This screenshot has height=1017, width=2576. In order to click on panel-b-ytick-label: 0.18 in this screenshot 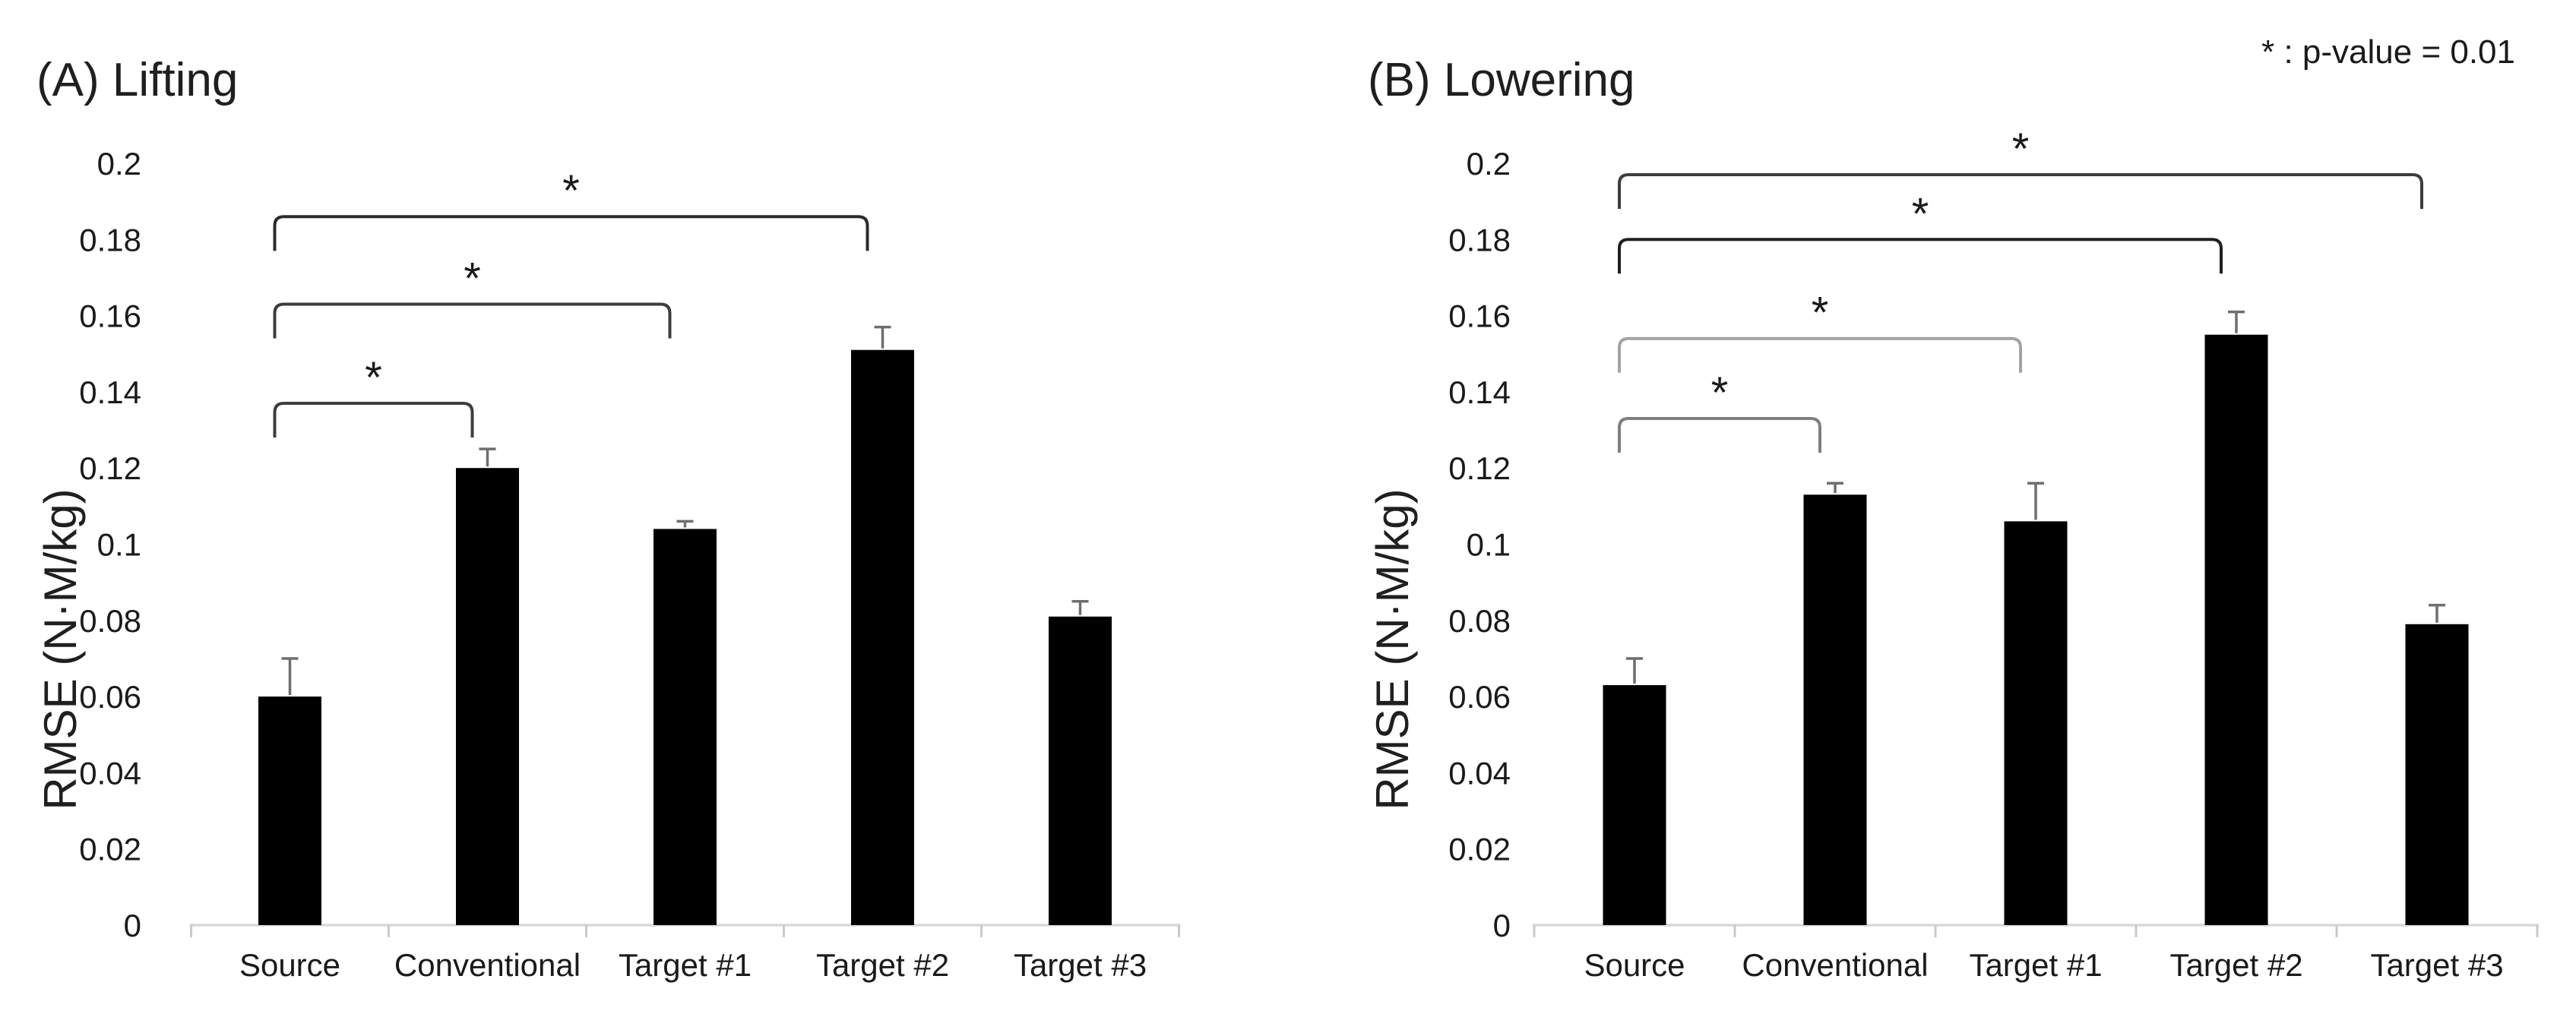, I will do `click(1479, 240)`.